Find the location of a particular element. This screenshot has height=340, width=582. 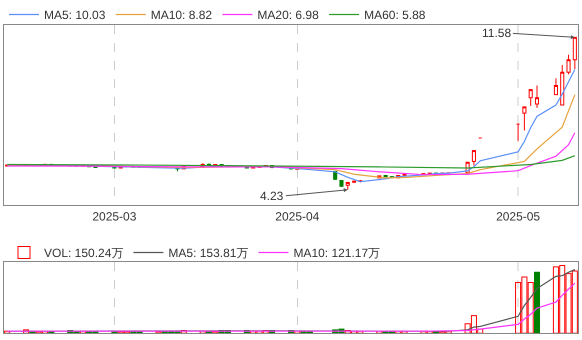

annotation: 11.58 is located at coordinates (497, 33).